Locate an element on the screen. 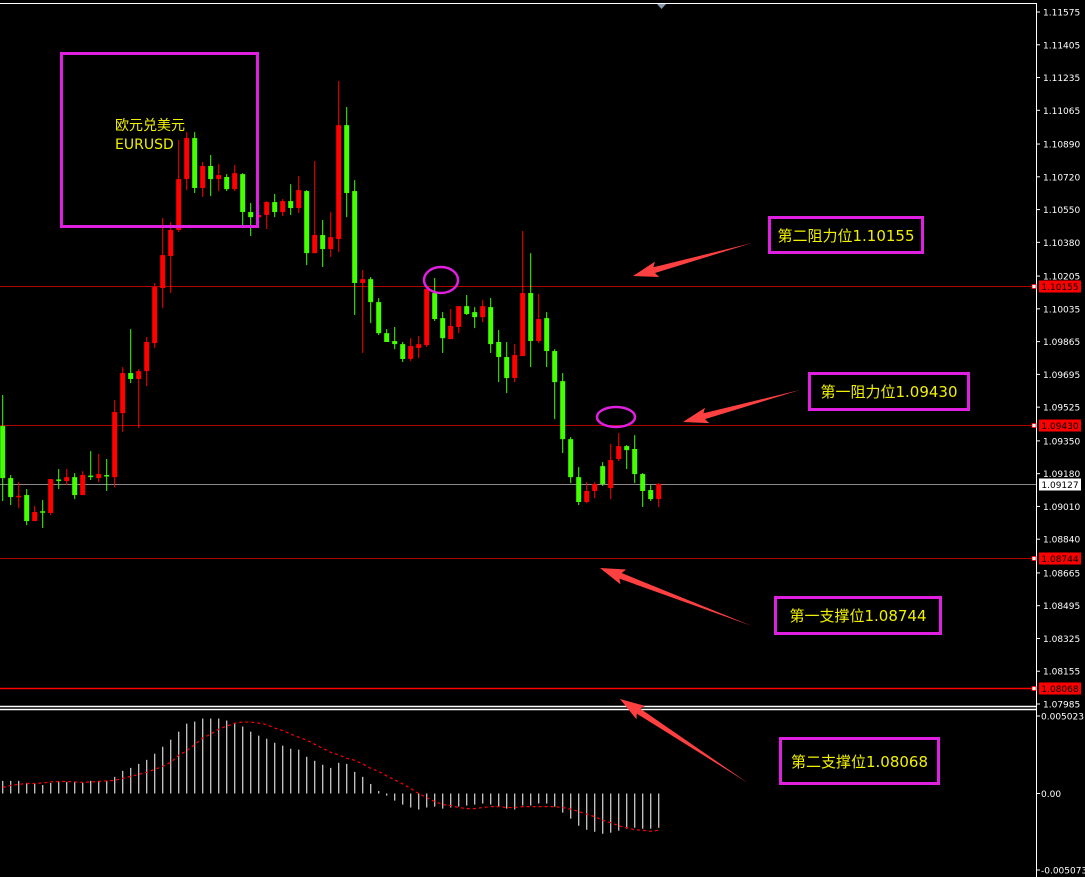 The width and height of the screenshot is (1085, 877). level-price-tag-text: 1.09430 is located at coordinates (1059, 427).